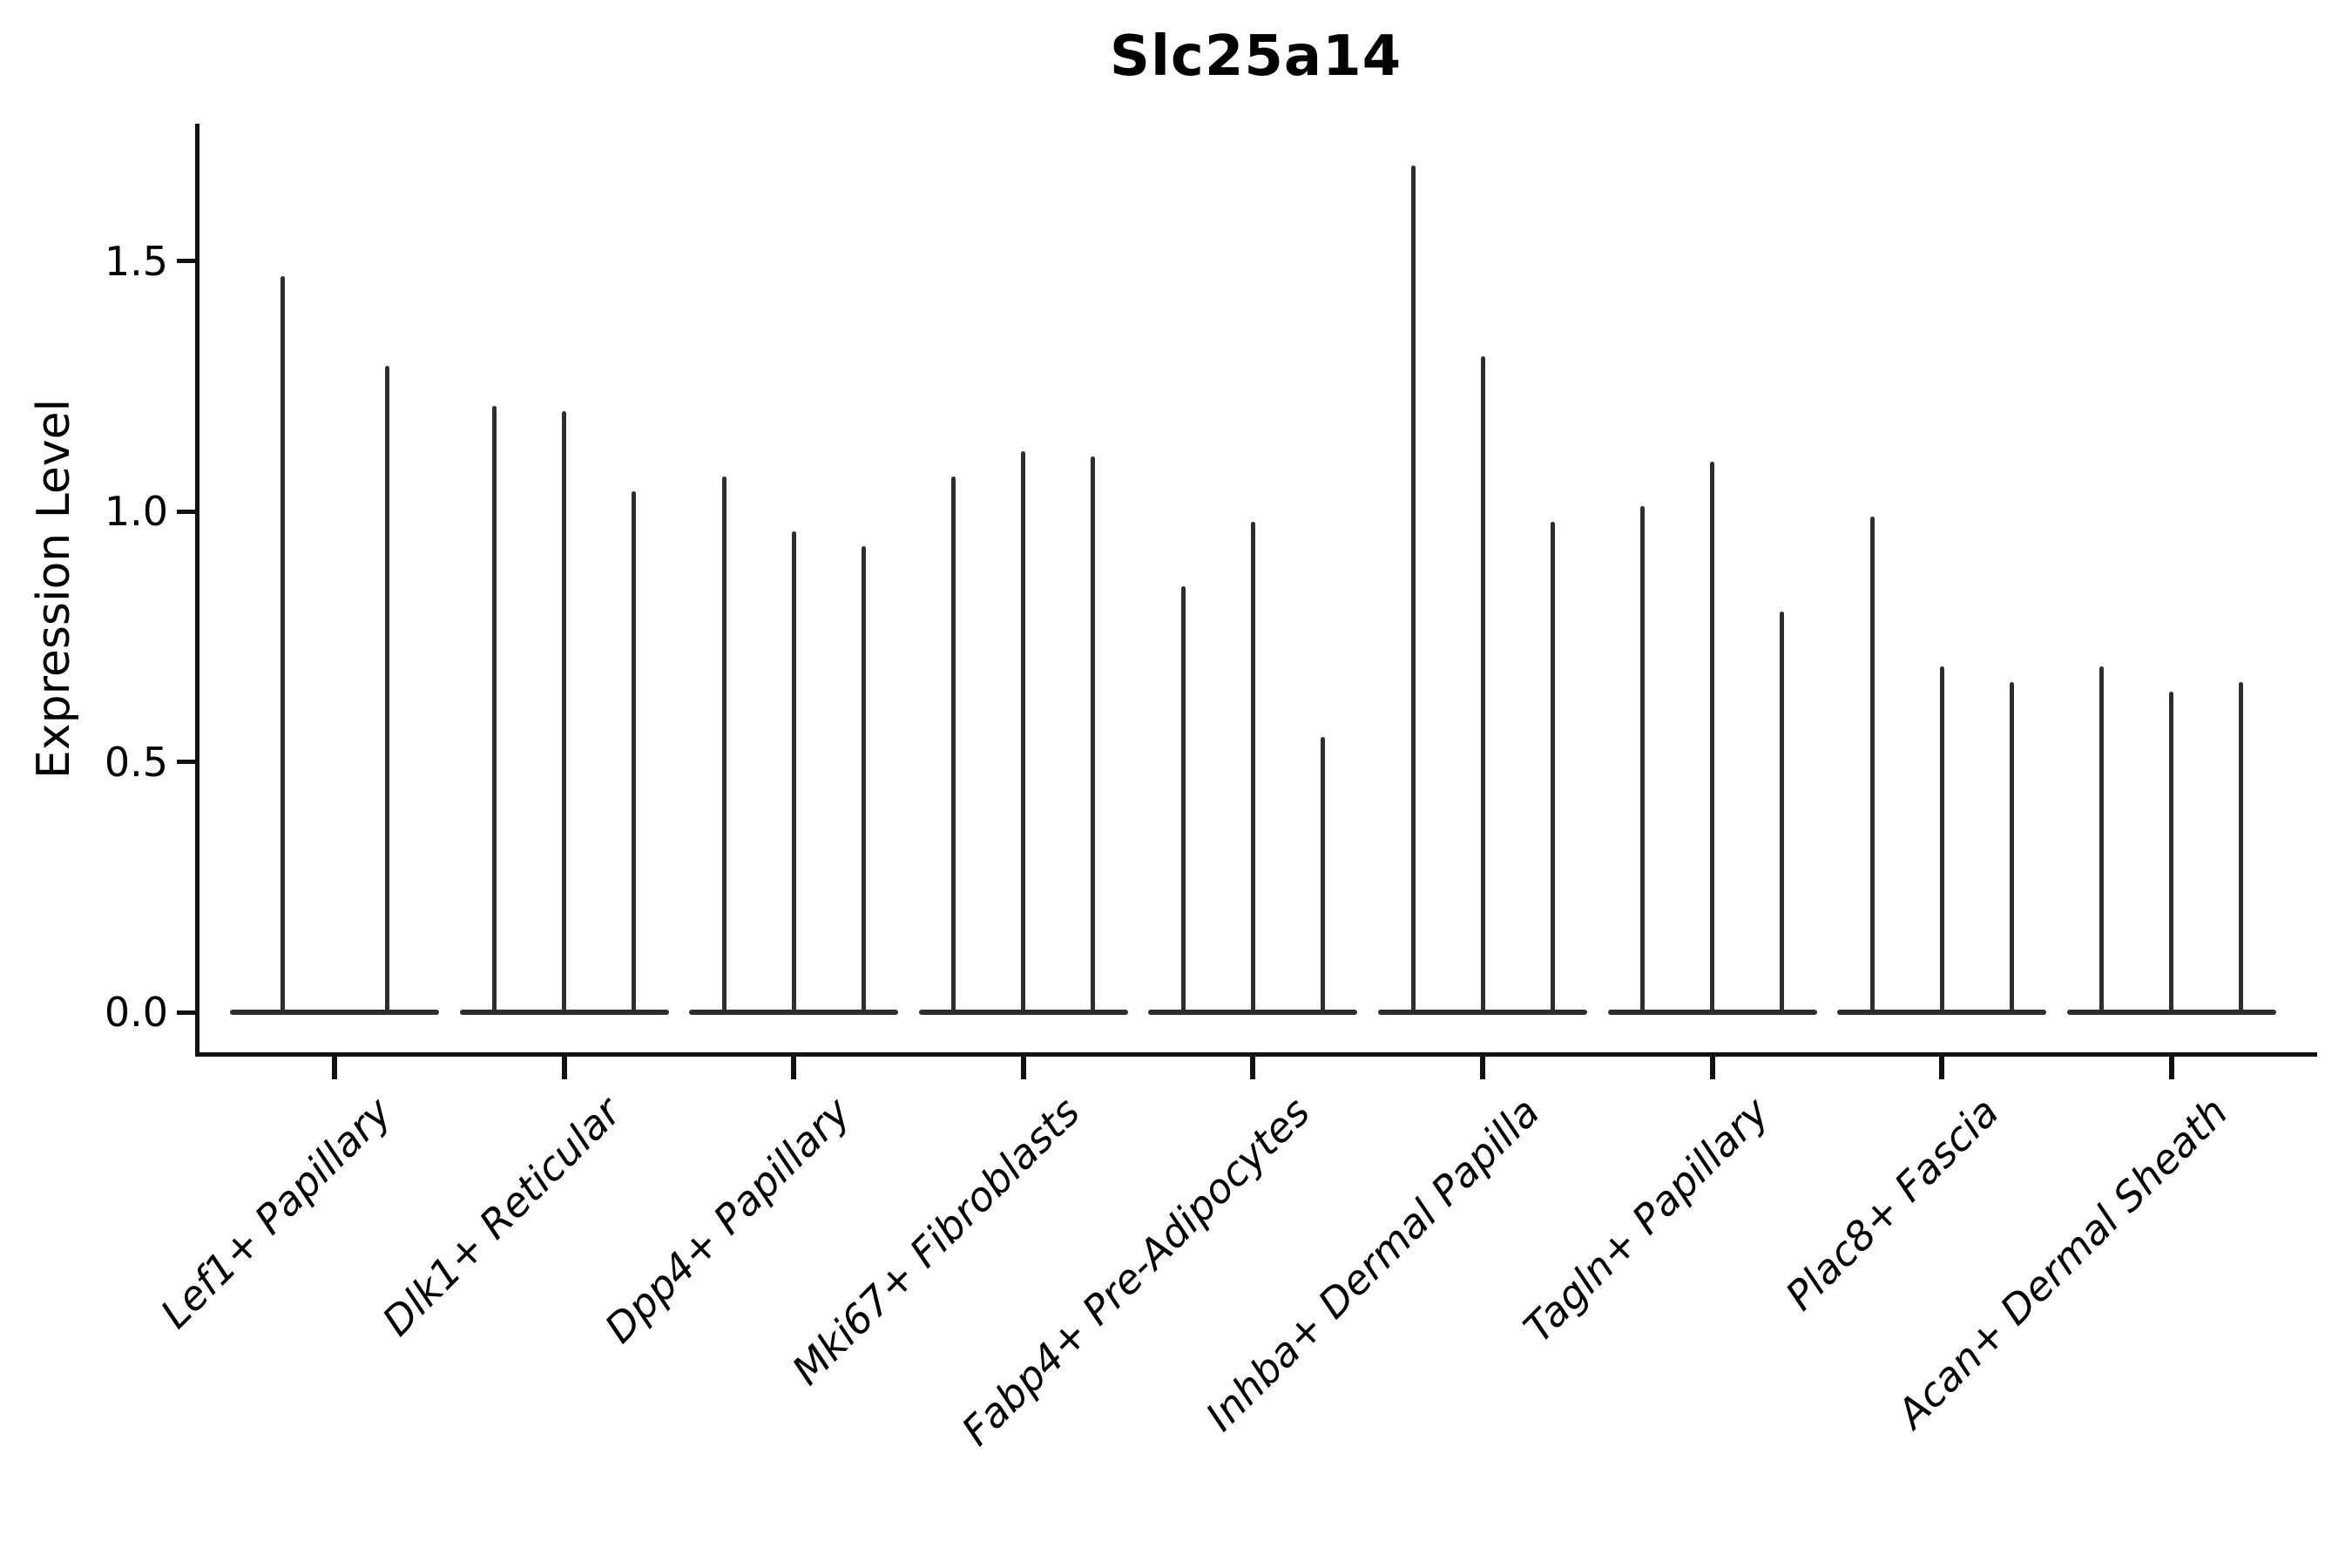 This screenshot has height=1568, width=2352. What do you see at coordinates (136, 261) in the screenshot?
I see `y-tick-label: 1.5` at bounding box center [136, 261].